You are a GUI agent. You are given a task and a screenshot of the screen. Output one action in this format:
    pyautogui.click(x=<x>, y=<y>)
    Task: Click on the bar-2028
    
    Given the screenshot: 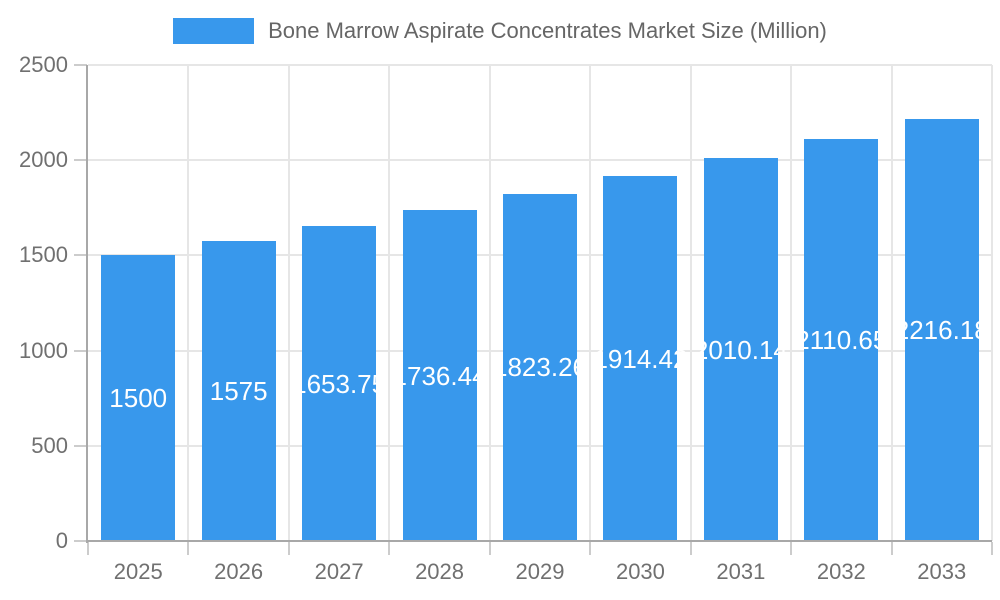 What is the action you would take?
    pyautogui.click(x=439, y=375)
    